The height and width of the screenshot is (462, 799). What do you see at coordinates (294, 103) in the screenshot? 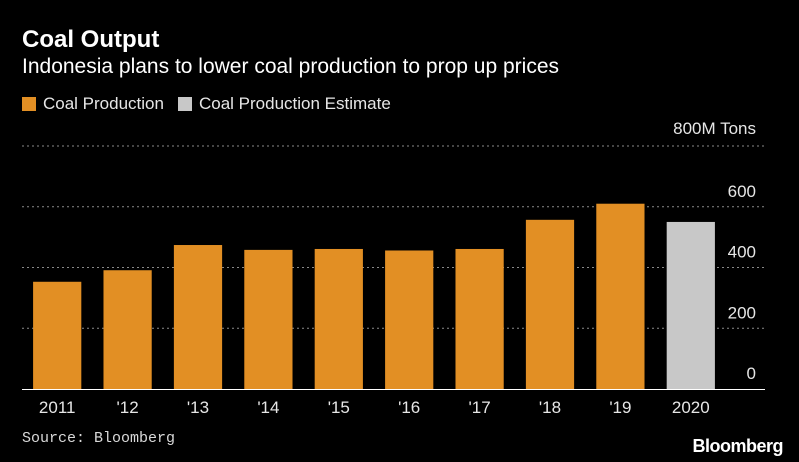
I see `legend-label-estimate: Coal Production Estimate` at bounding box center [294, 103].